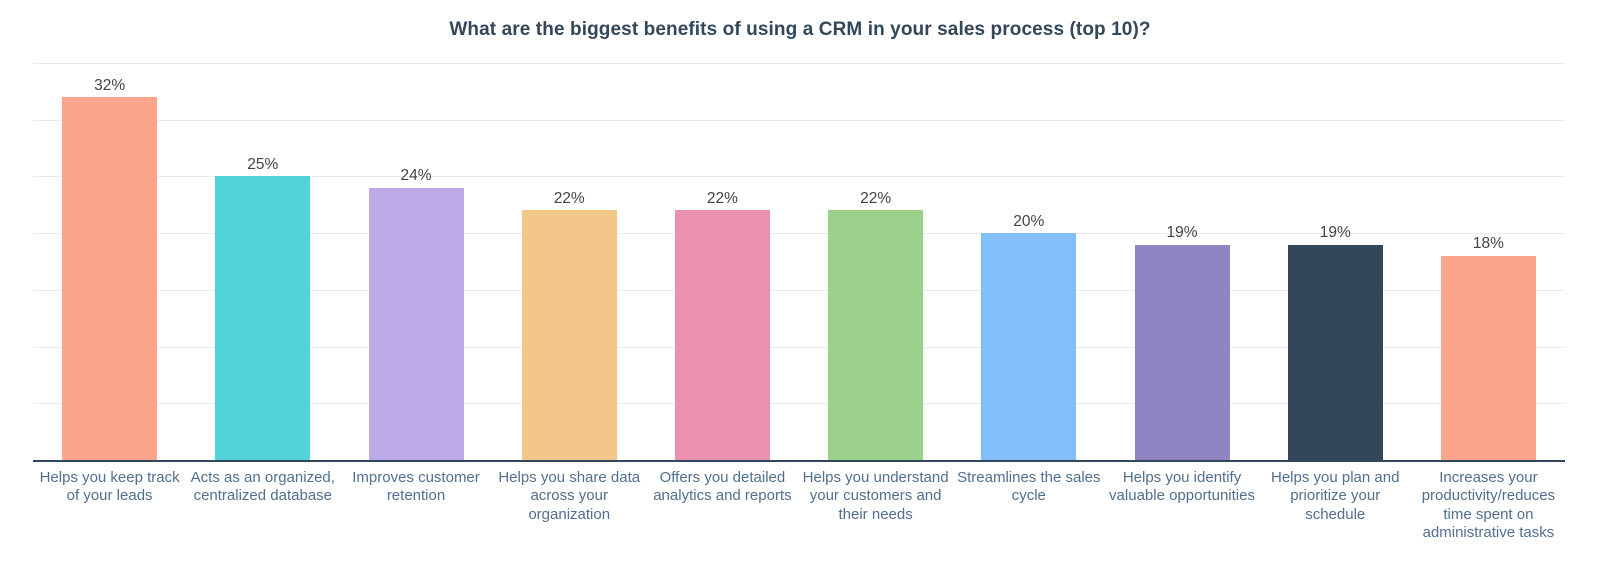 Image resolution: width=1600 pixels, height=572 pixels. I want to click on bar-column: 20%, so click(1028, 261).